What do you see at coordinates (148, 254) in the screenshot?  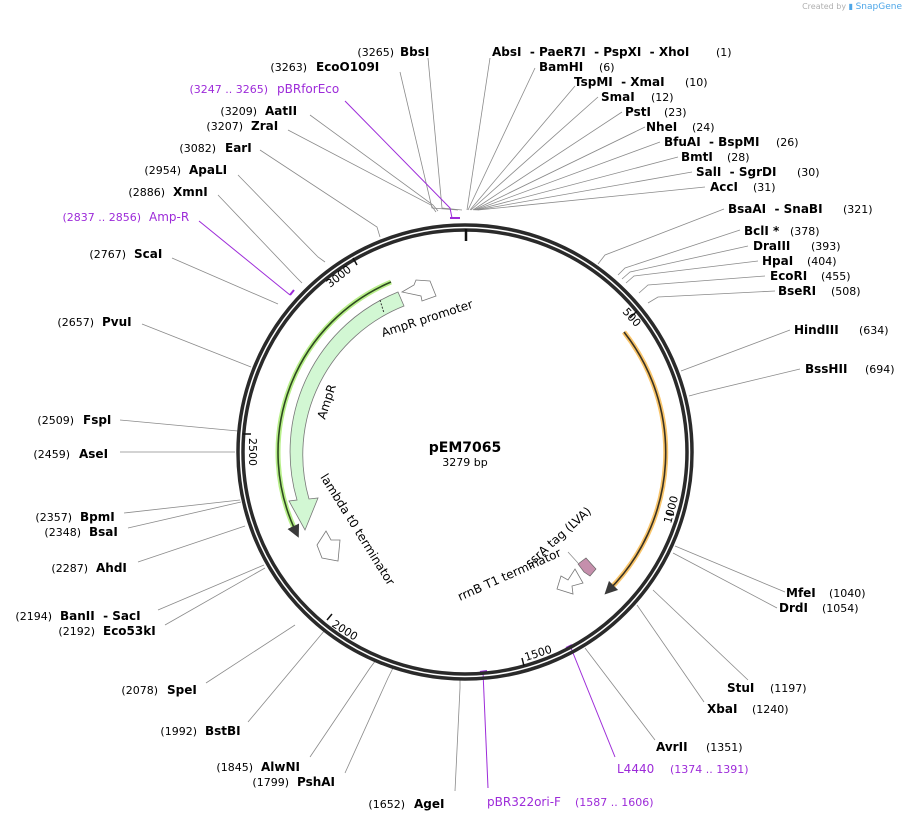 I see `site-label: ScaI` at bounding box center [148, 254].